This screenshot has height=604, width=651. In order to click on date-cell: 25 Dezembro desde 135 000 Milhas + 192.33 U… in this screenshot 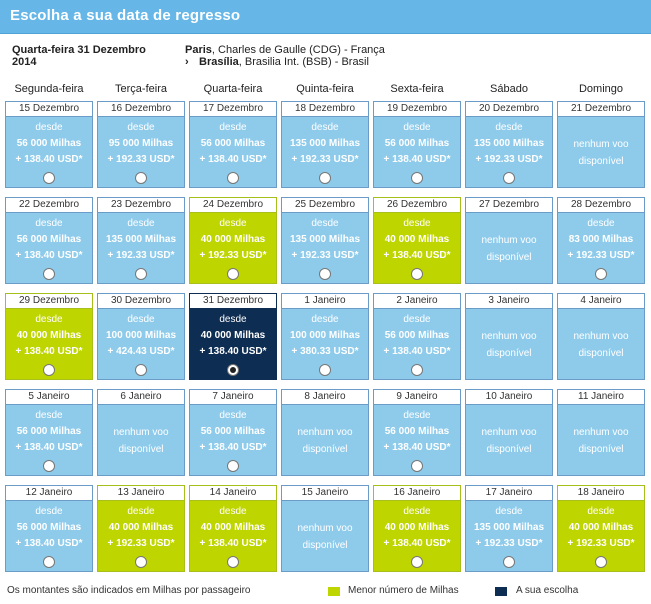, I will do `click(325, 240)`.